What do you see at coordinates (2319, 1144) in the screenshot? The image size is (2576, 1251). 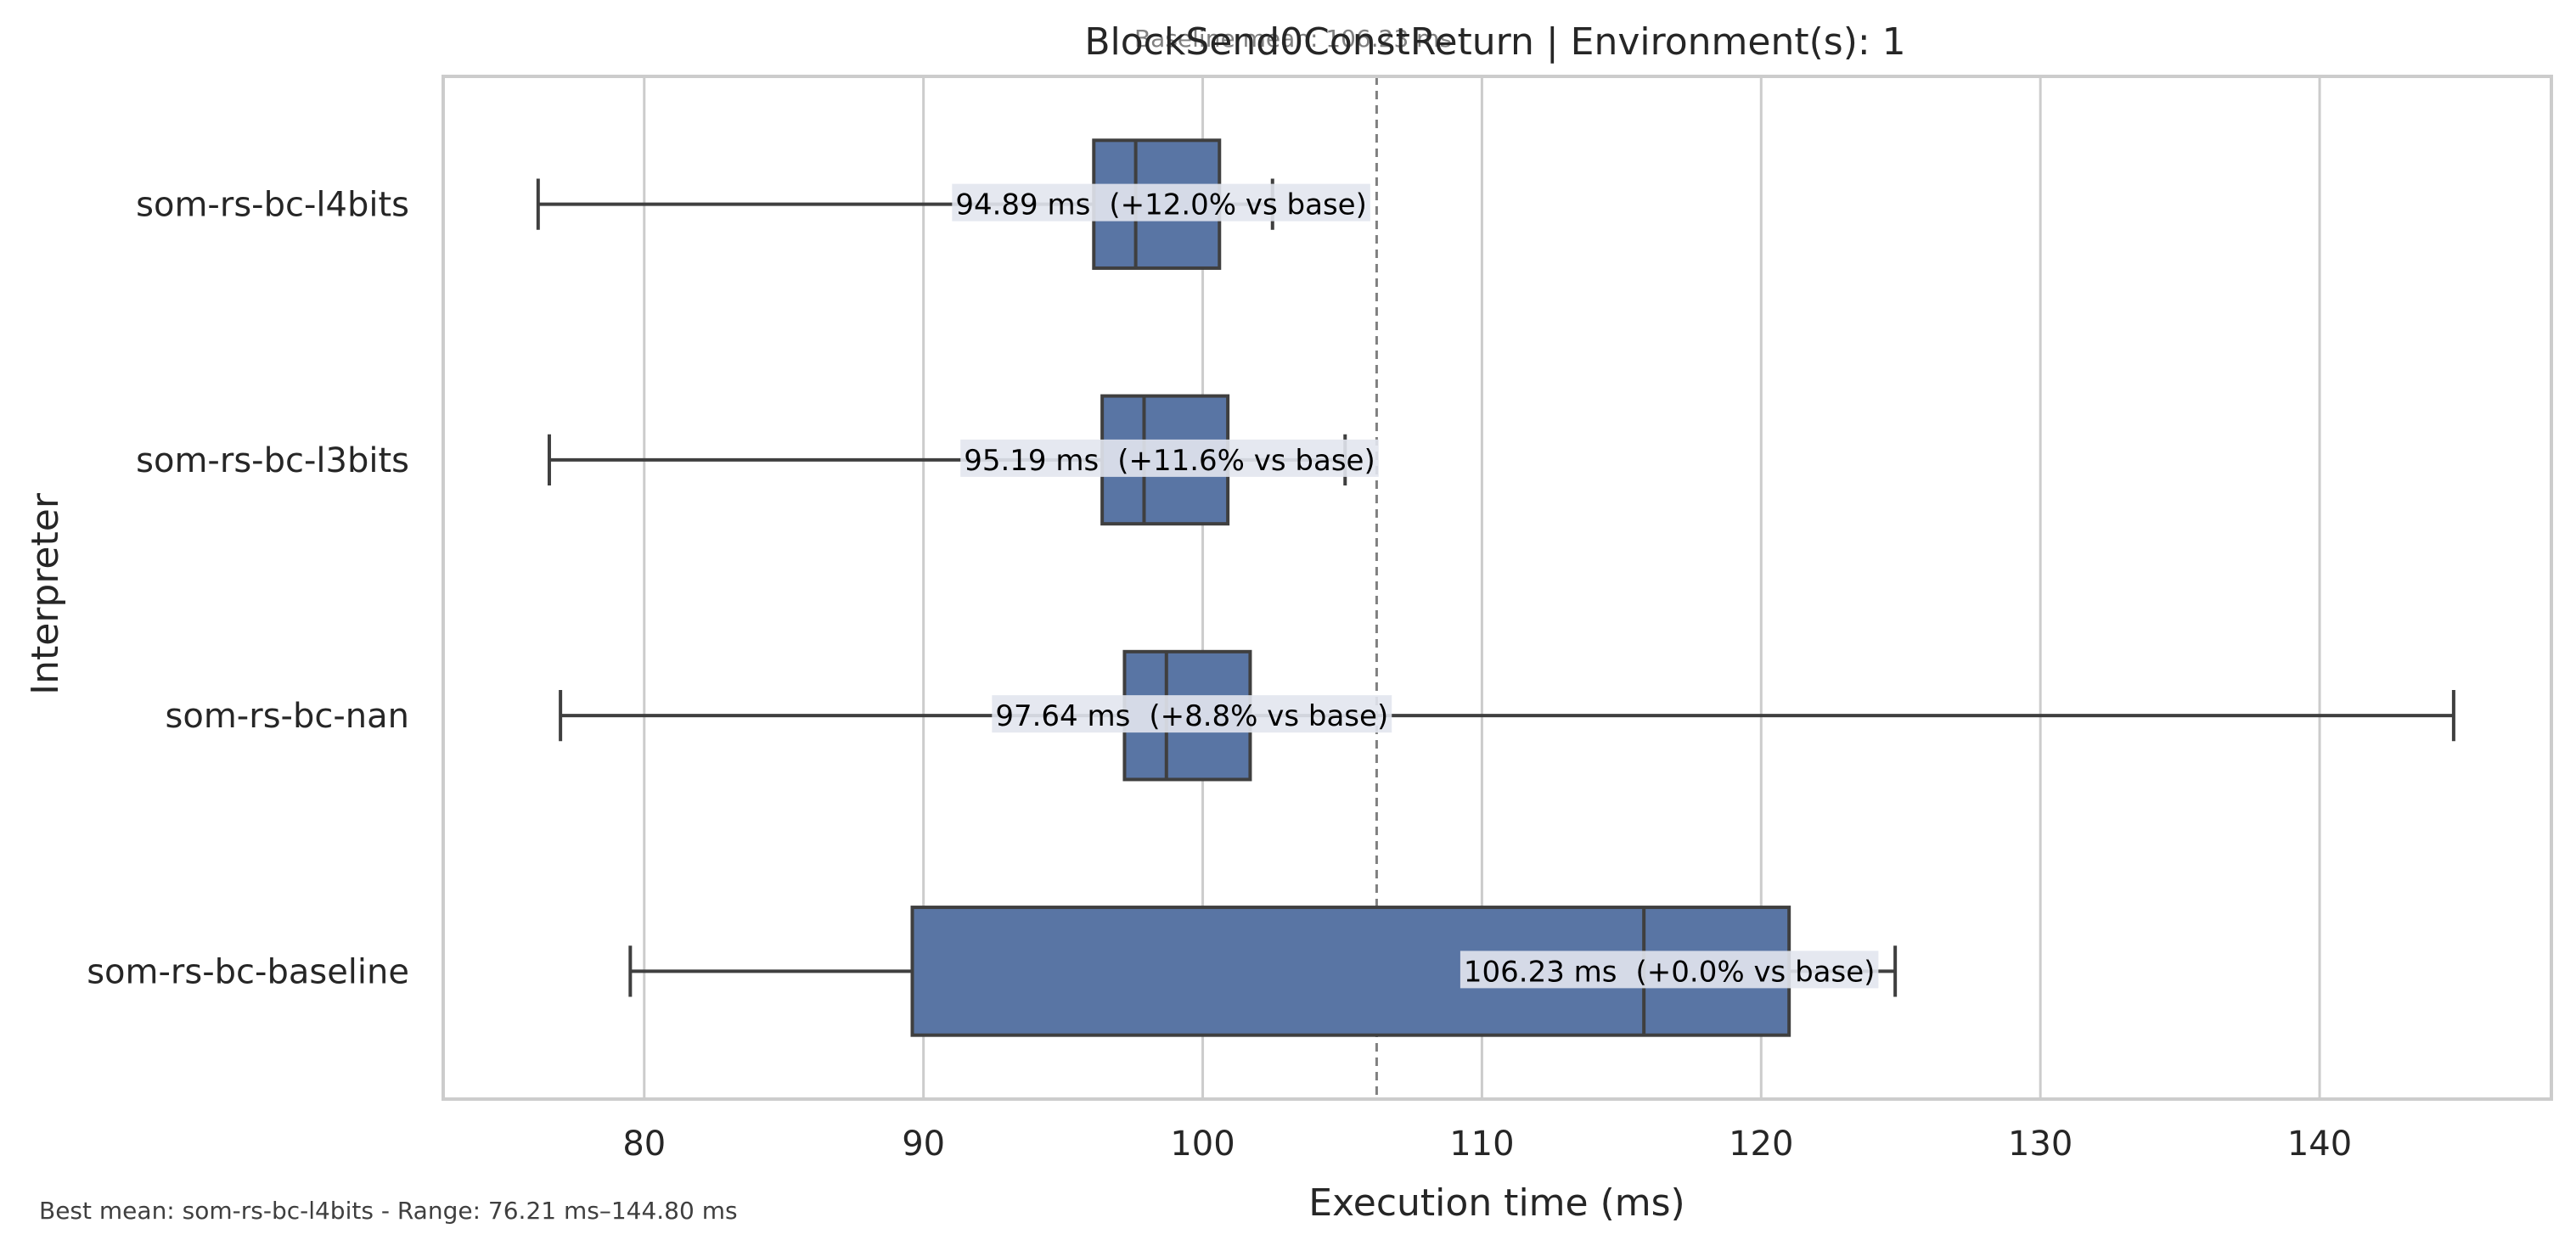 I see `x-tick-label: 140` at bounding box center [2319, 1144].